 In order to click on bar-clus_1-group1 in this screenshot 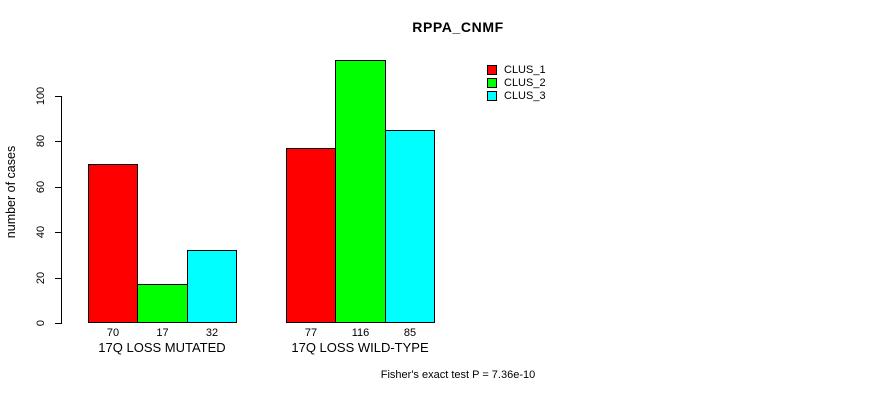, I will do `click(113, 243)`.